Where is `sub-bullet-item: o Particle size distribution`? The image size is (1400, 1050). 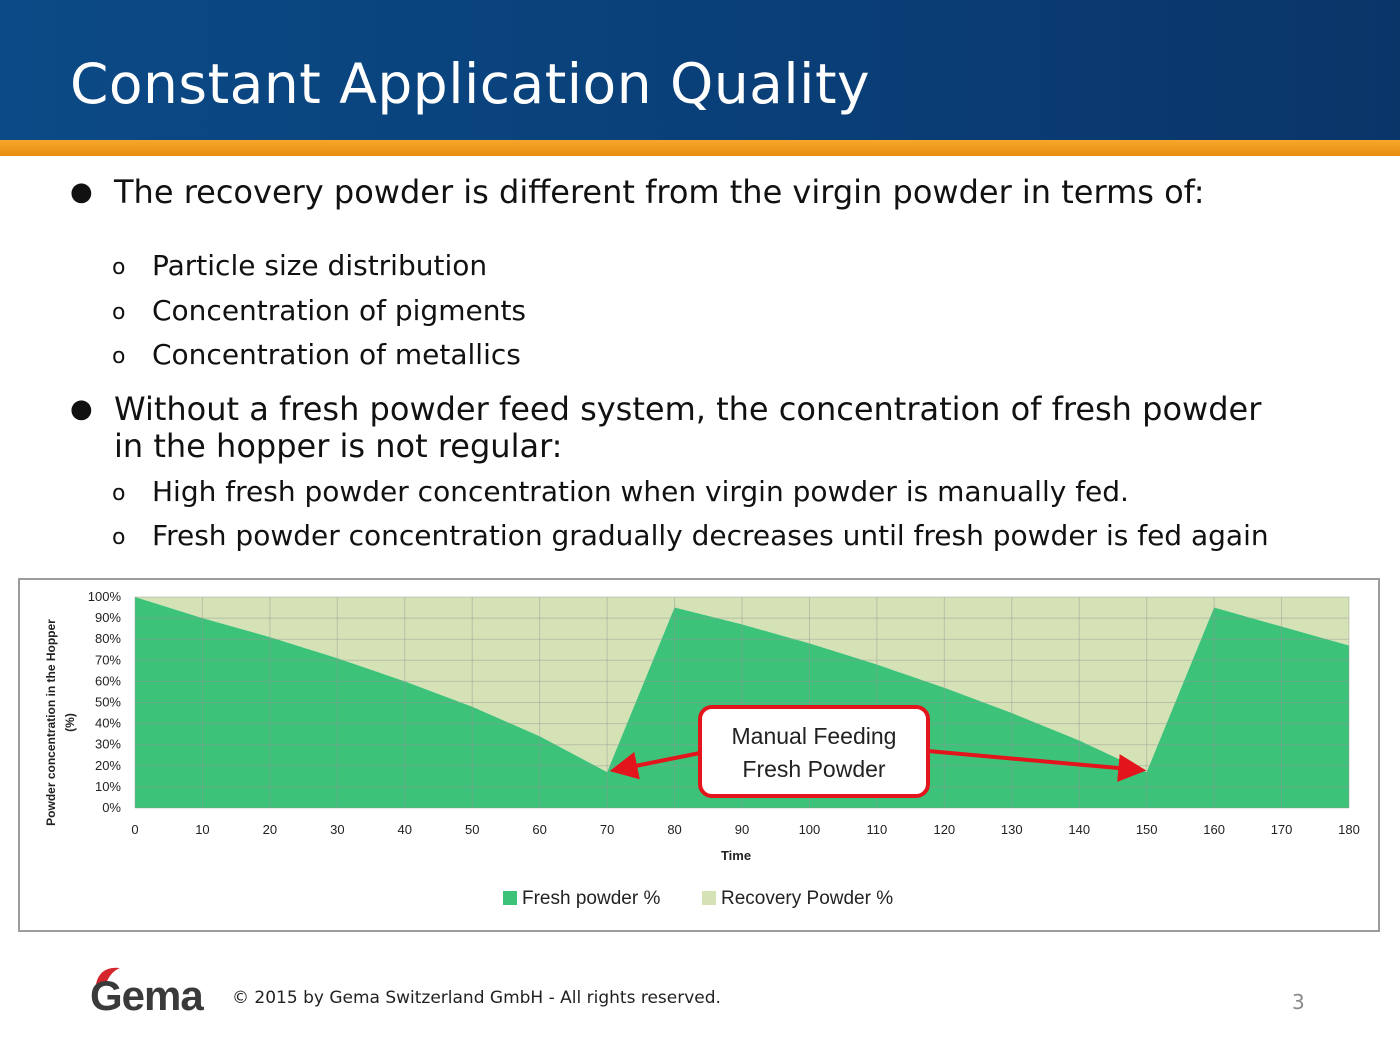 sub-bullet-item: o Particle size distribution is located at coordinates (300, 265).